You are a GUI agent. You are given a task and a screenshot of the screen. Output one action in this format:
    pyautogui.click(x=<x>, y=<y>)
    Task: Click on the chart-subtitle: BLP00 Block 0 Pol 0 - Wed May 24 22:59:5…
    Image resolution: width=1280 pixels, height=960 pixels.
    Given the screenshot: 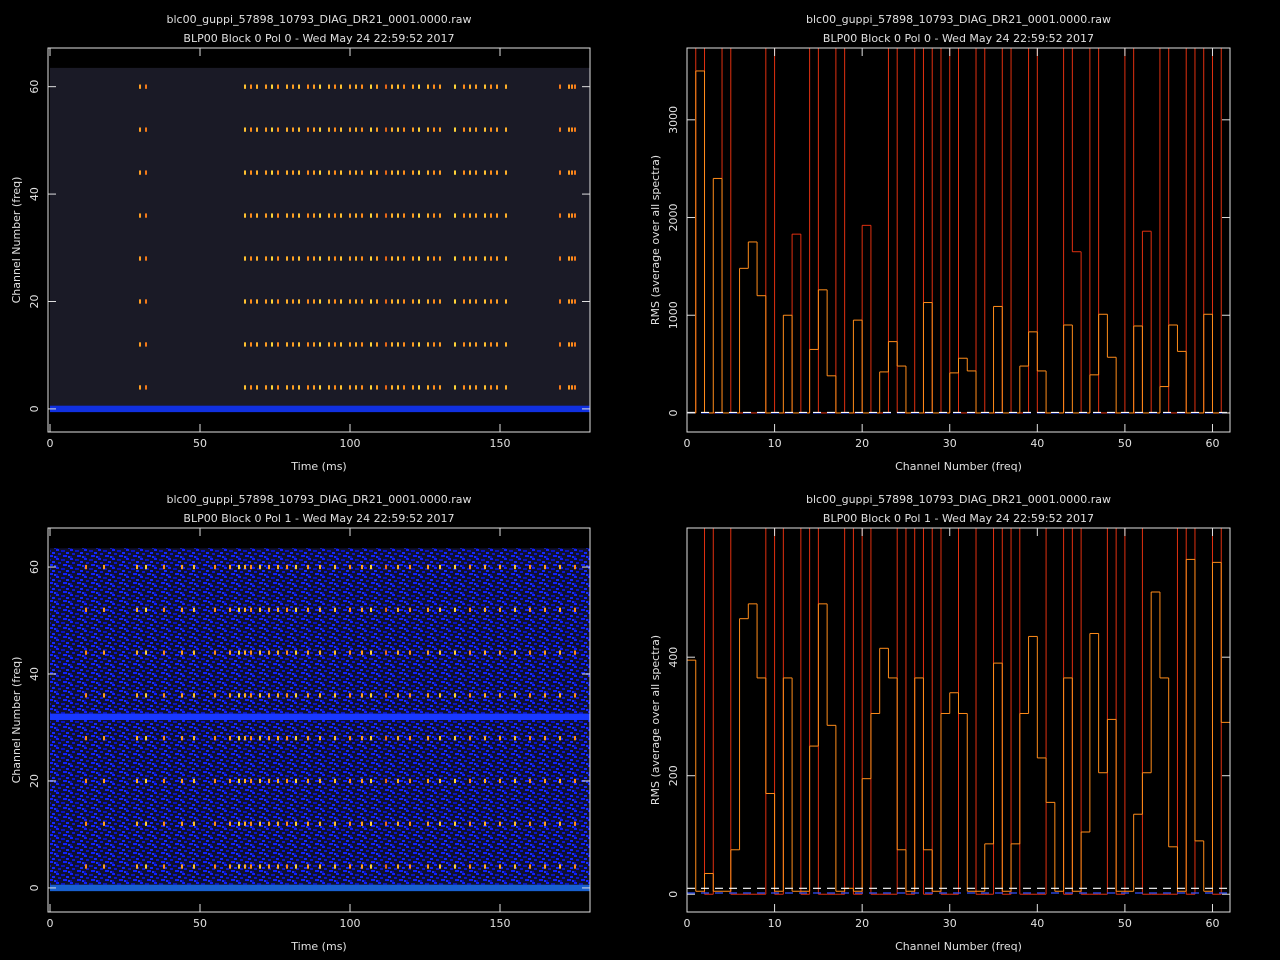 What is the action you would take?
    pyautogui.click(x=958, y=38)
    